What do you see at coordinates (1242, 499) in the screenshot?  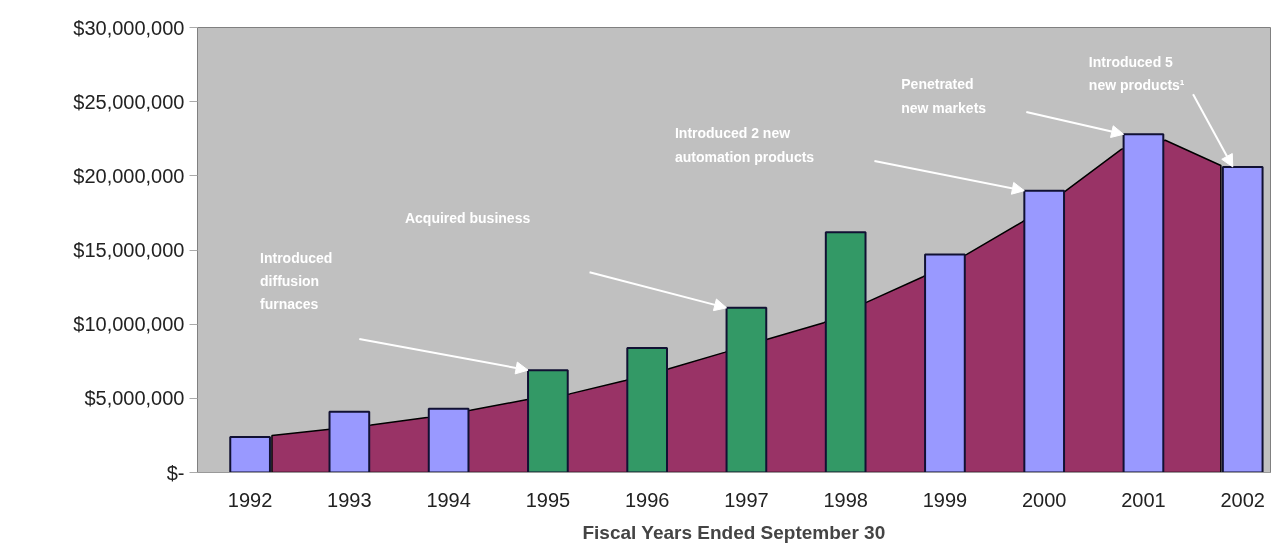 I see `x-tick-label: 2002` at bounding box center [1242, 499].